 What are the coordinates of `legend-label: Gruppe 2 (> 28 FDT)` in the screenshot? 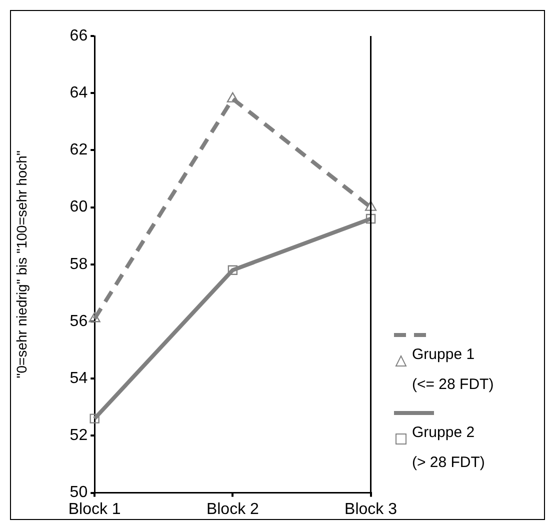 It's located at (448, 448).